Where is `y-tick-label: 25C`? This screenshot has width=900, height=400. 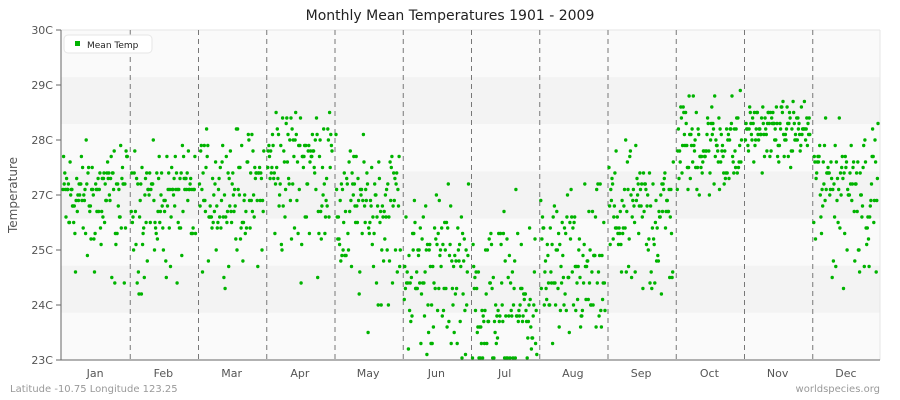
y-tick-label: 25C is located at coordinates (42, 250).